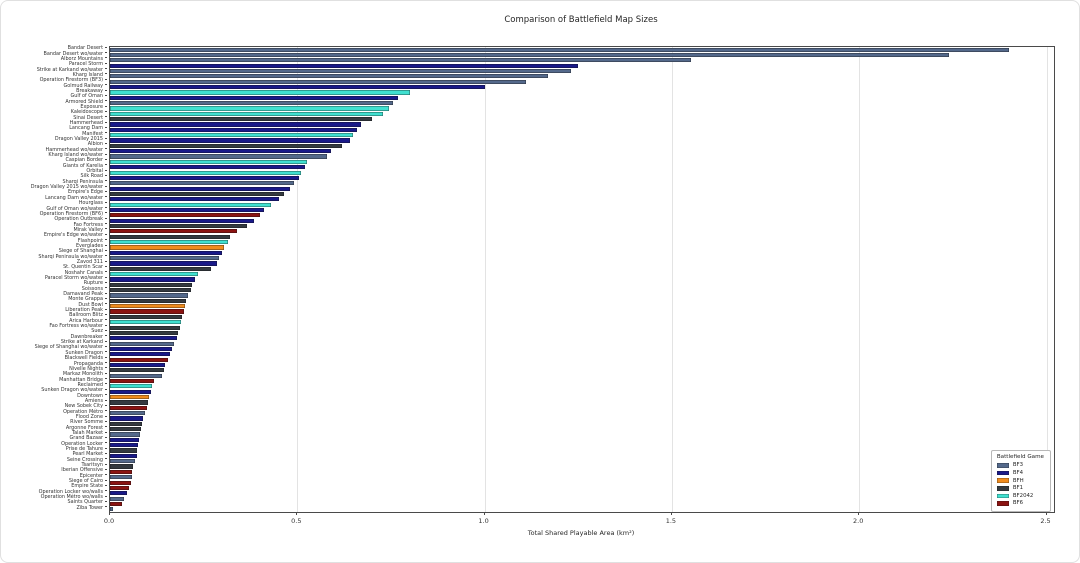 The height and width of the screenshot is (563, 1080). I want to click on y-tick-label: Manhattan Bridge, so click(54, 380).